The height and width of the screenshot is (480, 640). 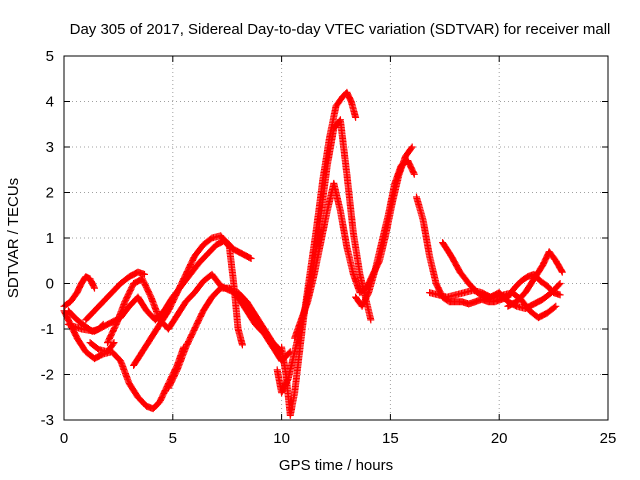 I want to click on y-tick-label: 0, so click(x=50, y=284).